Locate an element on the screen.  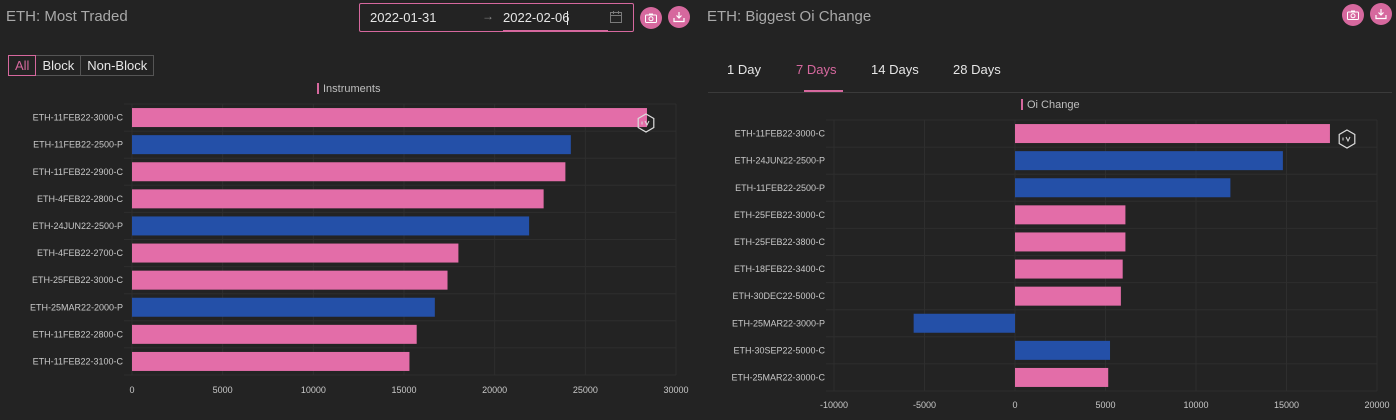
y-tick-label: ETH-30DEC22-5000-C is located at coordinates (778, 296).